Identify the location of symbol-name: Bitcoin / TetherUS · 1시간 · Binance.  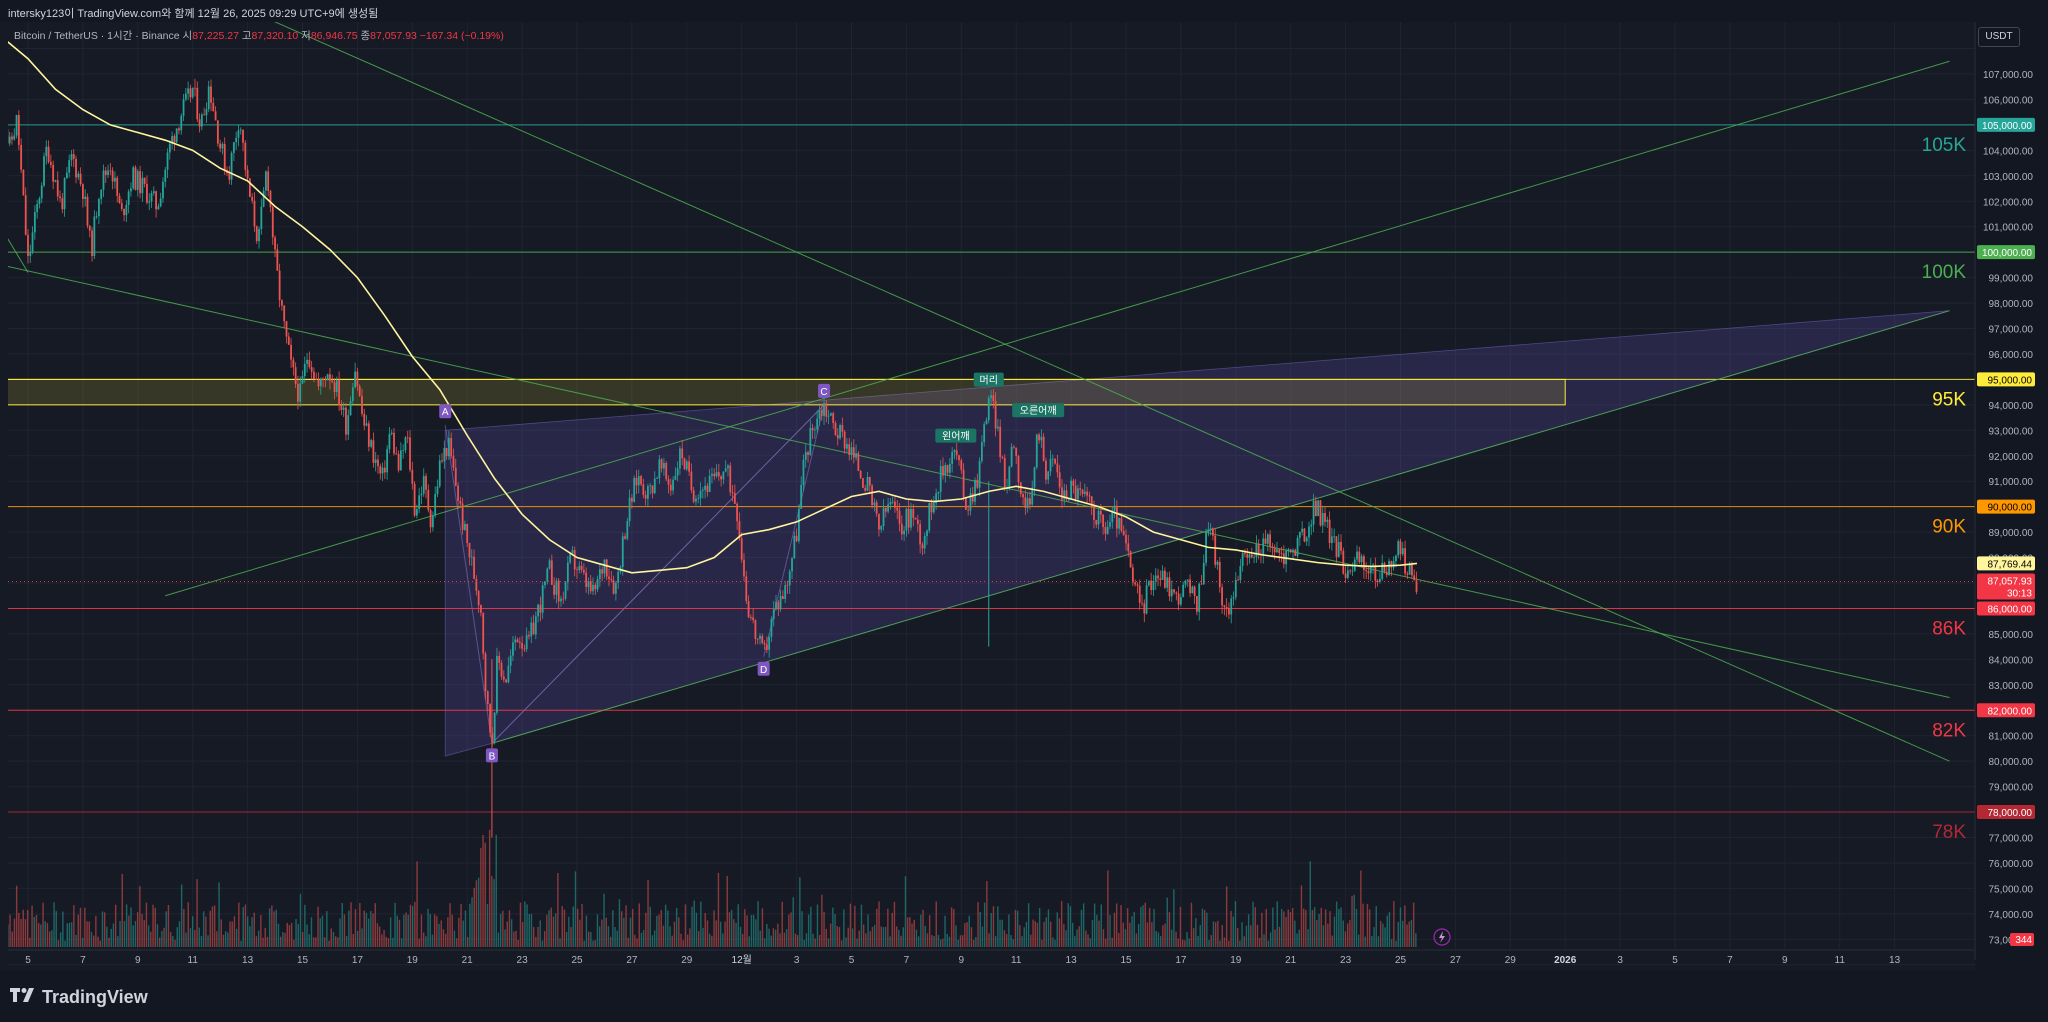
(97, 36).